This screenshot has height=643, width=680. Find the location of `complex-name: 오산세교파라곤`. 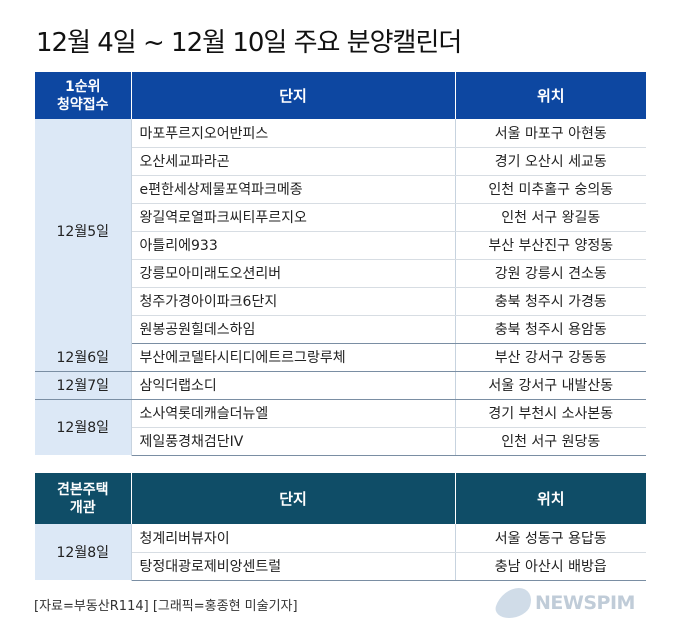

complex-name: 오산세교파라곤 is located at coordinates (293, 161).